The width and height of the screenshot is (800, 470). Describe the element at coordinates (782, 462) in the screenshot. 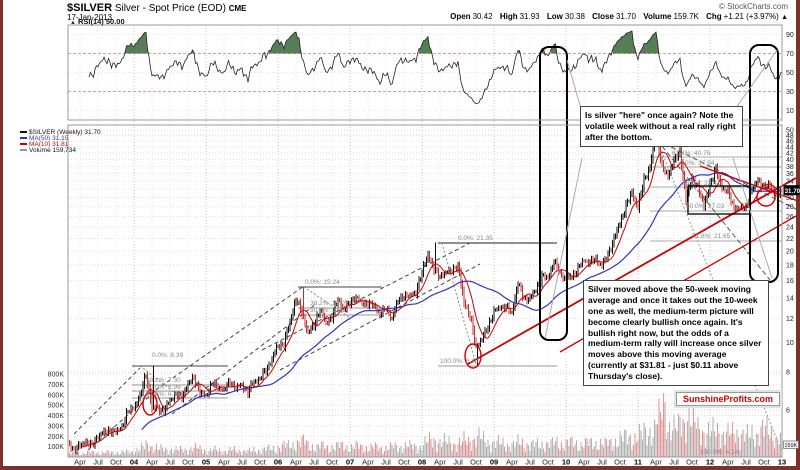

I see `svg-text: 13` at that location.